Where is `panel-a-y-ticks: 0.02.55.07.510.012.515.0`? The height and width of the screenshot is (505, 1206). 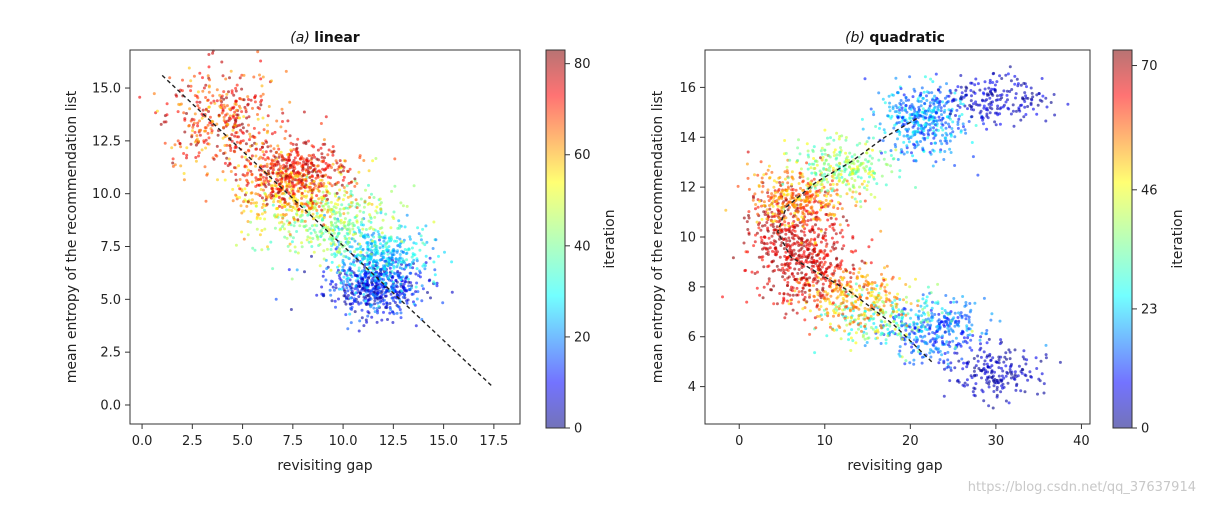 panel-a-y-ticks: 0.02.55.07.510.012.515.0 is located at coordinates (111, 247).